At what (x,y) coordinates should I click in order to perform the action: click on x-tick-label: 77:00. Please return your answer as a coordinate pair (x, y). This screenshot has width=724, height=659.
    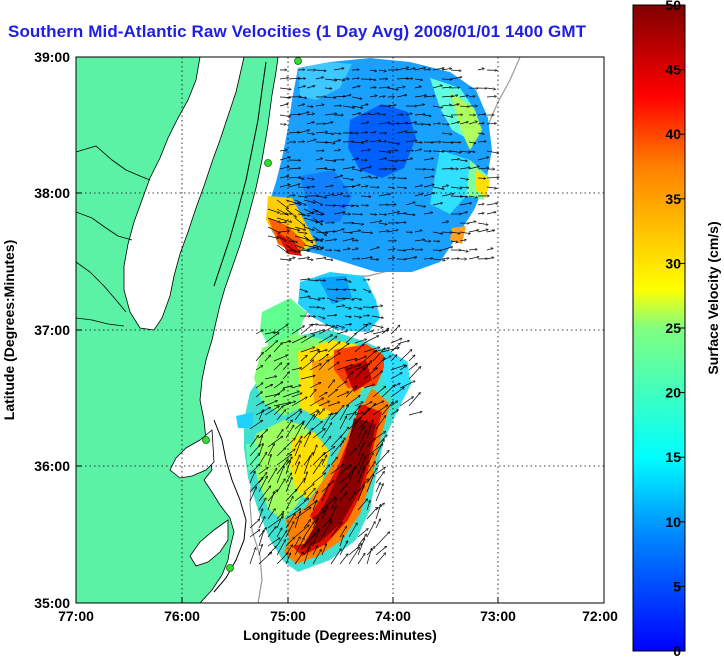
    Looking at the image, I should click on (76, 616).